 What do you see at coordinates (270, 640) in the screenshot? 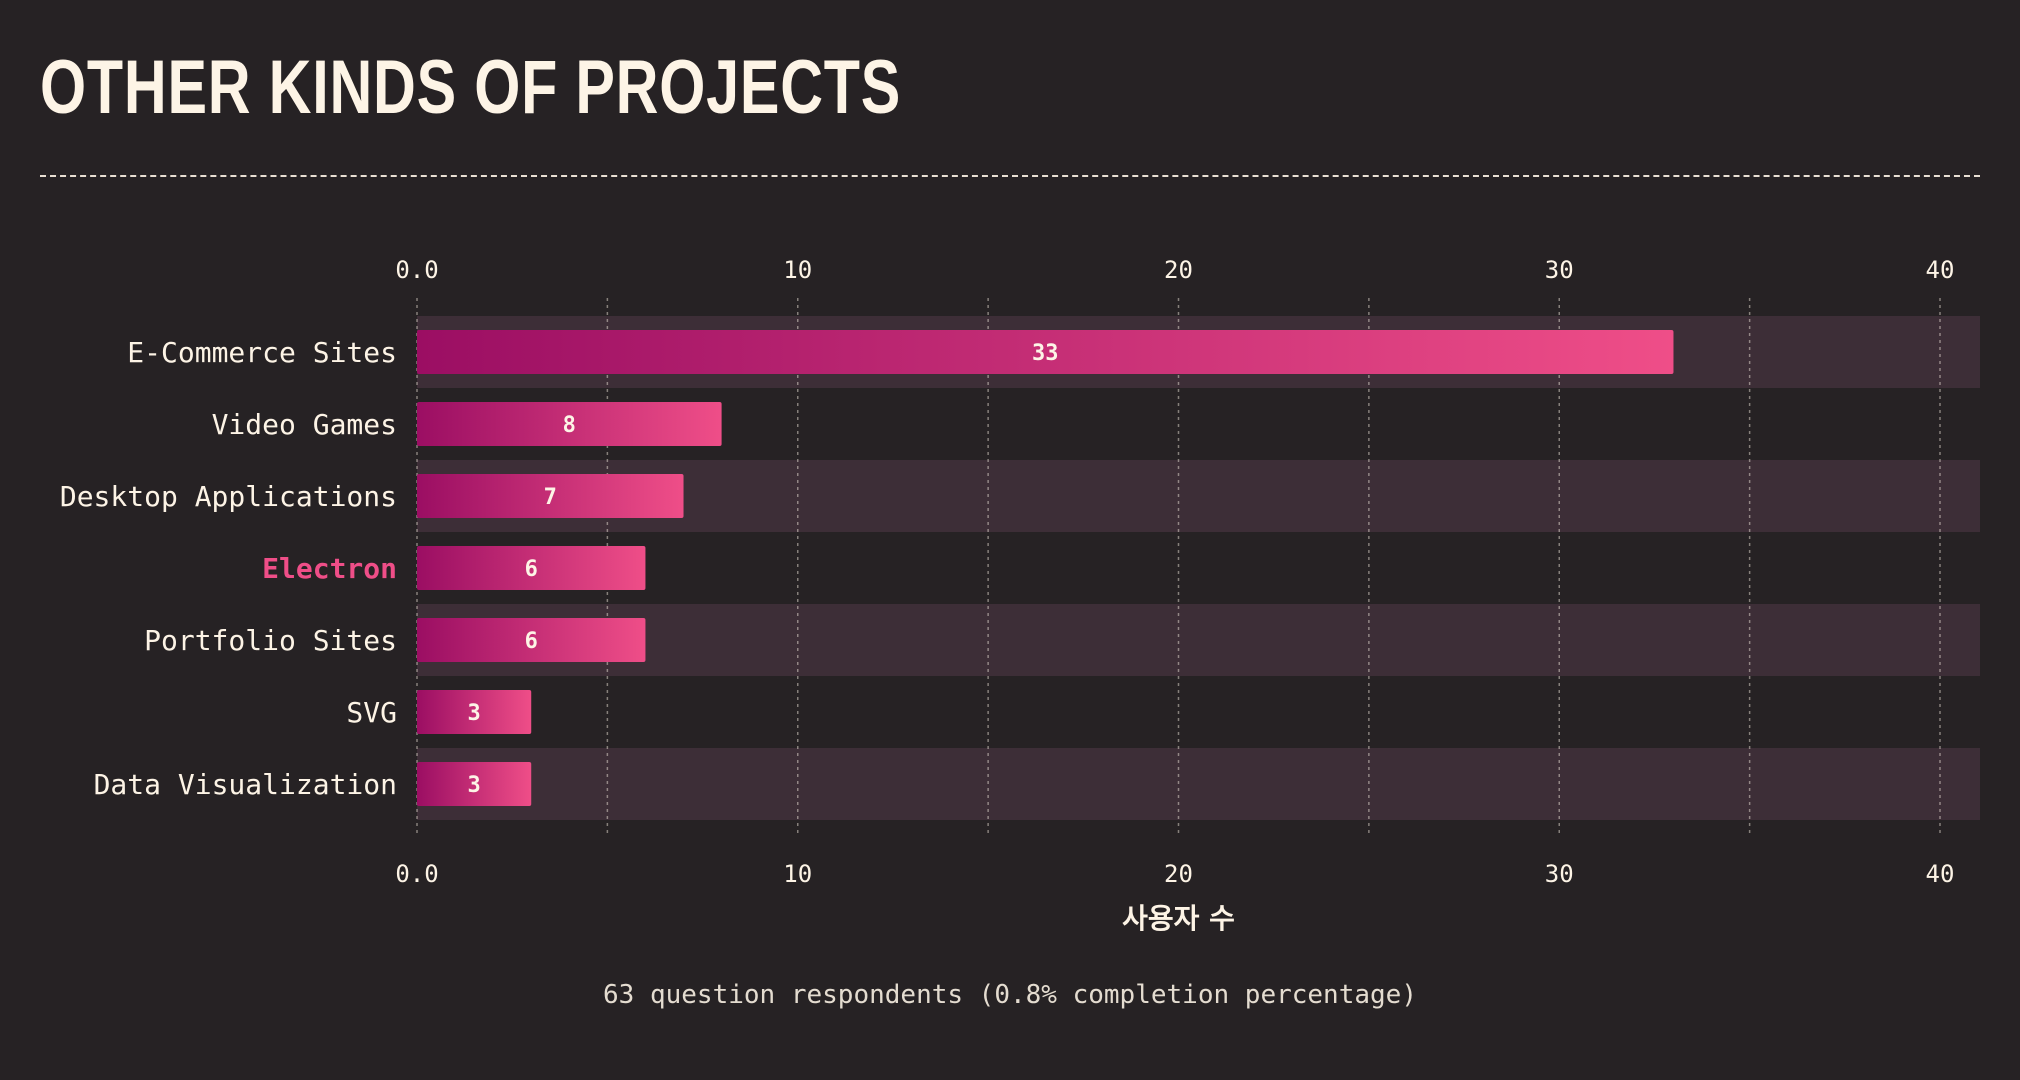
I see `category-label: Portfolio Sites` at bounding box center [270, 640].